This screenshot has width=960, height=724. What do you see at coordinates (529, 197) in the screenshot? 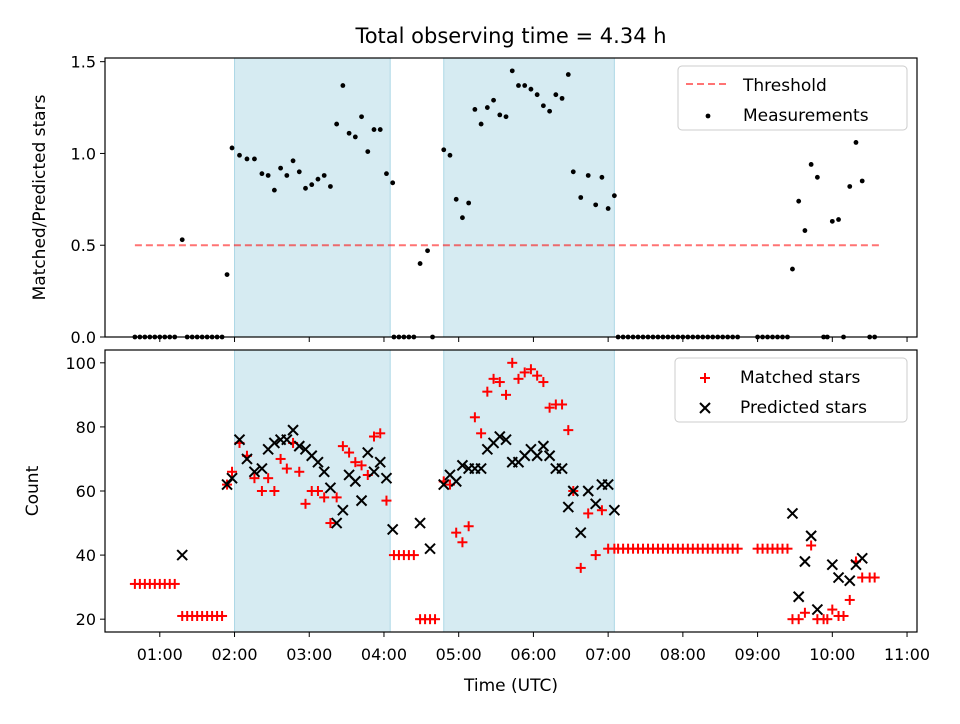
I see `observing-window-band` at bounding box center [529, 197].